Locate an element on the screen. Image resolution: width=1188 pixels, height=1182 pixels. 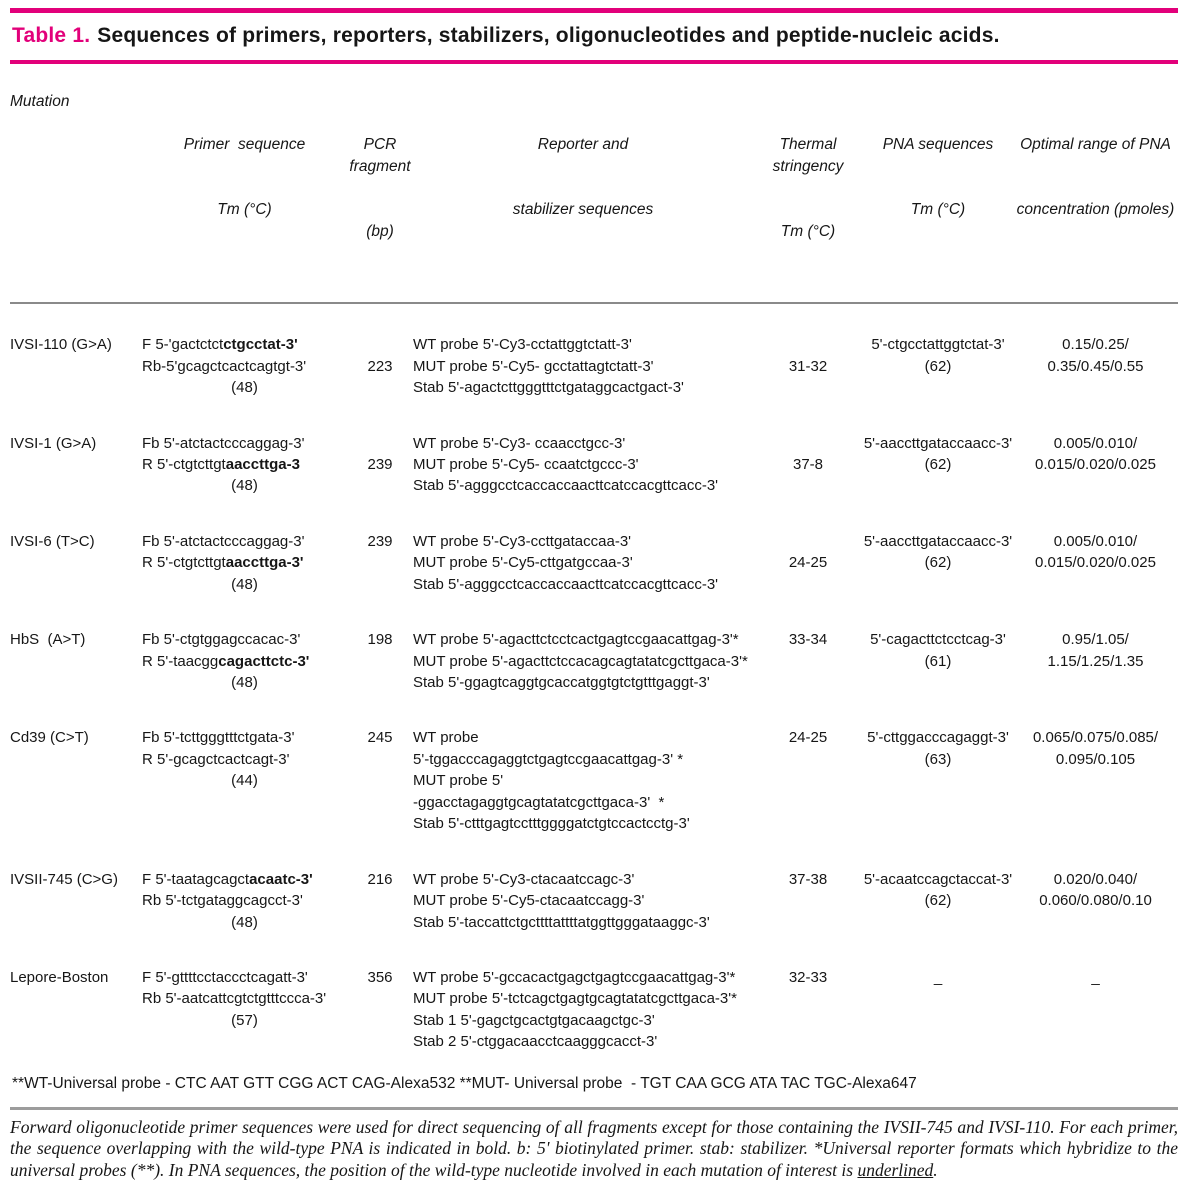
thermal-stringency-cell: 31-32 is located at coordinates (808, 366).